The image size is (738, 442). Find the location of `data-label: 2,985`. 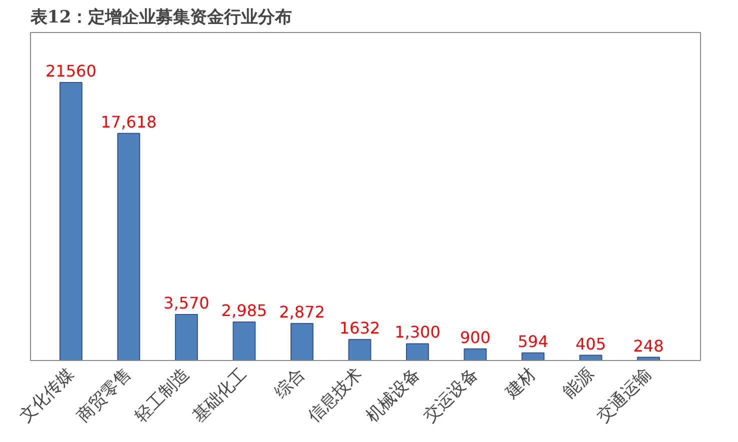

data-label: 2,985 is located at coordinates (244, 310).